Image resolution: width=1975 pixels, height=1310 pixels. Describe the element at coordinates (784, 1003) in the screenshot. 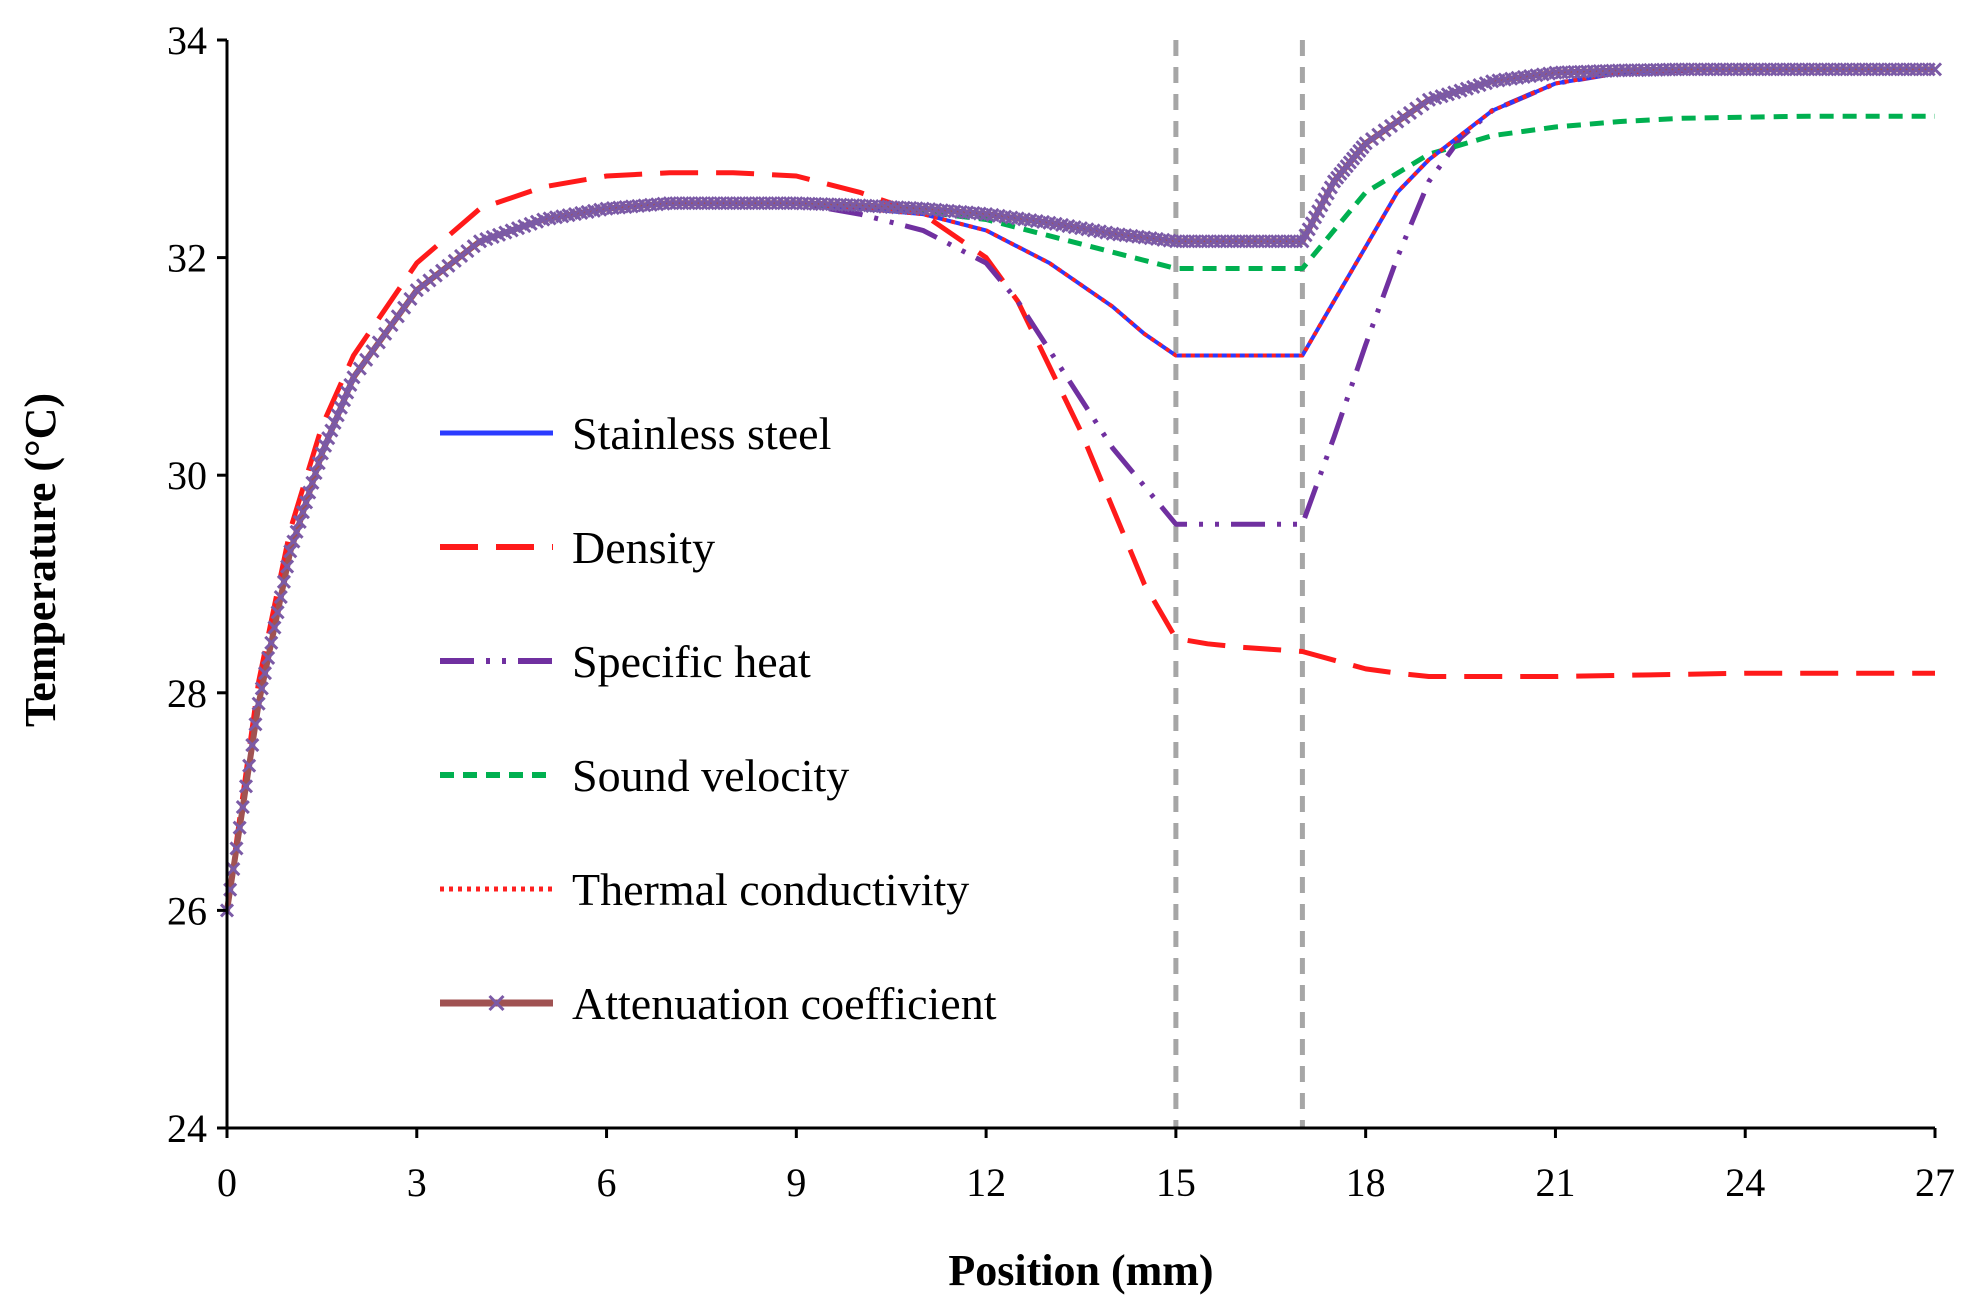

I see `legend-label-attenuation-coefficient: Attenuation coefficient` at that location.